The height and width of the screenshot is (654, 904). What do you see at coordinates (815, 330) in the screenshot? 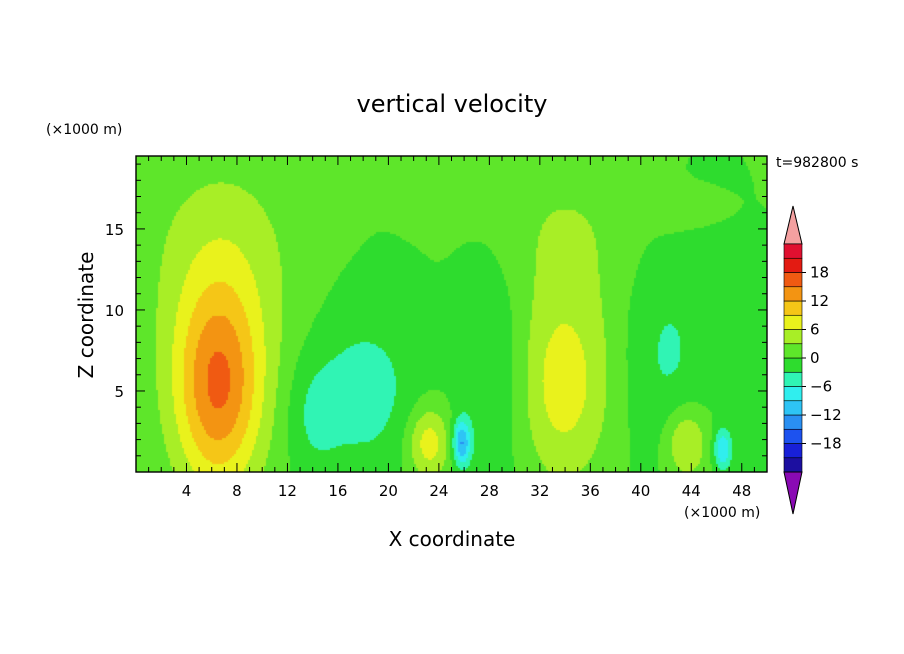
I see `colorbar-tick-label: 6` at bounding box center [815, 330].